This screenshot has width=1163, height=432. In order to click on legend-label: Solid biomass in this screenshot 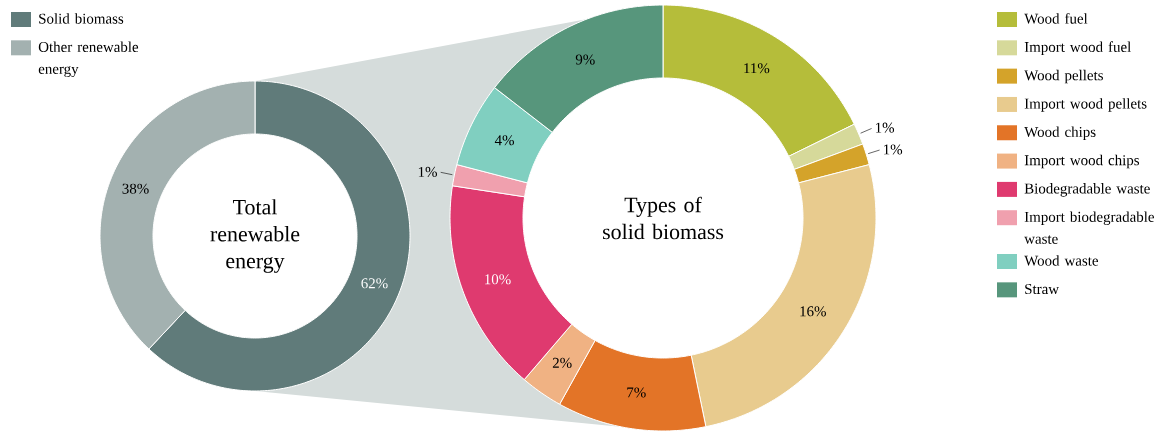, I will do `click(81, 18)`.